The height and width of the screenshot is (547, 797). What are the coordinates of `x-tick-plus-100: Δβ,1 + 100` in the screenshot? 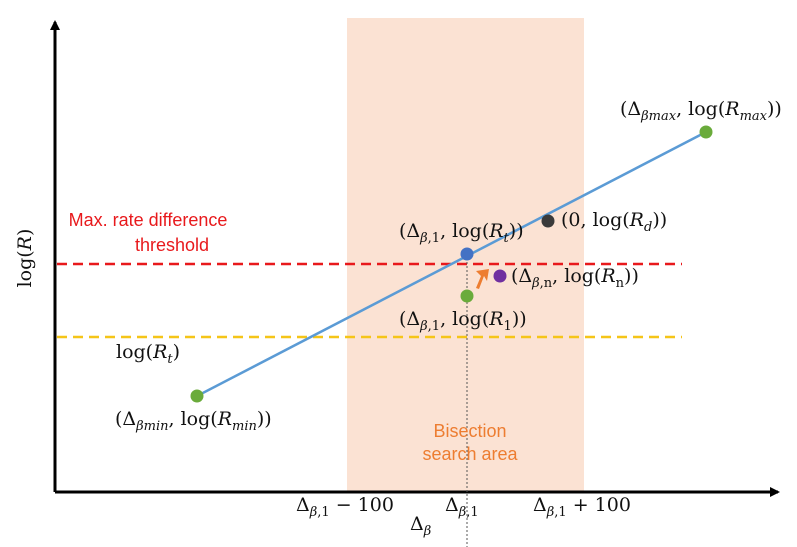 It's located at (582, 507).